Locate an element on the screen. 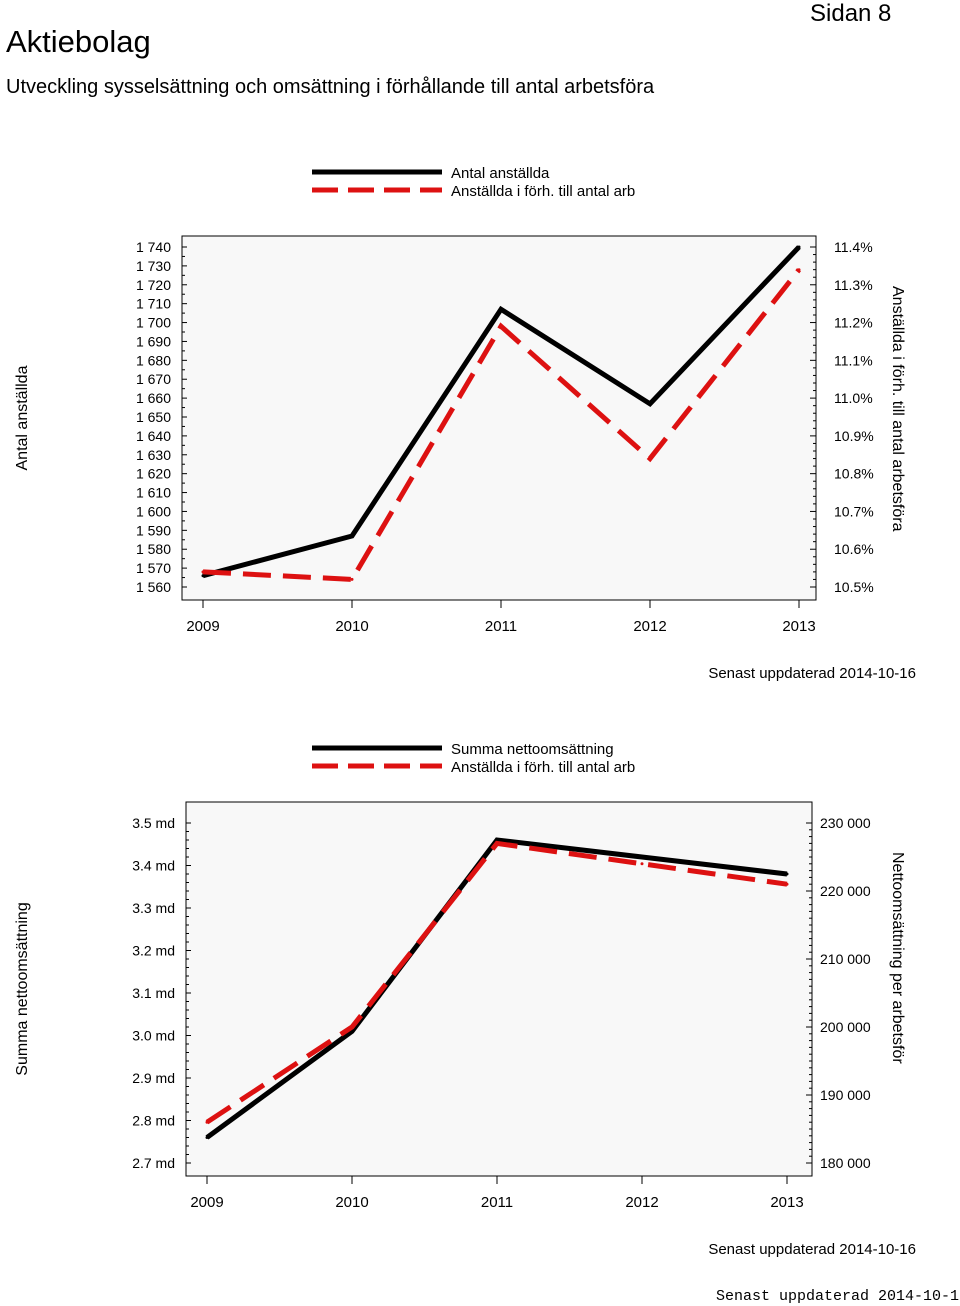  chart1-right-tick-label: 10.8% is located at coordinates (854, 474).